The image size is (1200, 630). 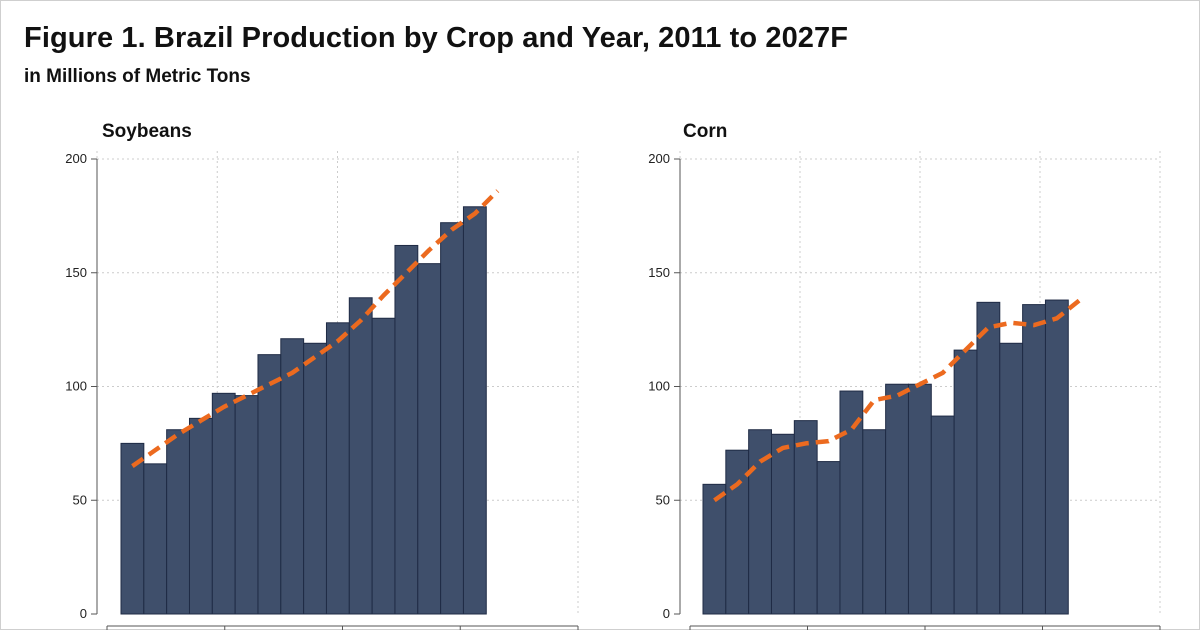 I want to click on corn-ytick-label: 150, so click(x=659, y=272).